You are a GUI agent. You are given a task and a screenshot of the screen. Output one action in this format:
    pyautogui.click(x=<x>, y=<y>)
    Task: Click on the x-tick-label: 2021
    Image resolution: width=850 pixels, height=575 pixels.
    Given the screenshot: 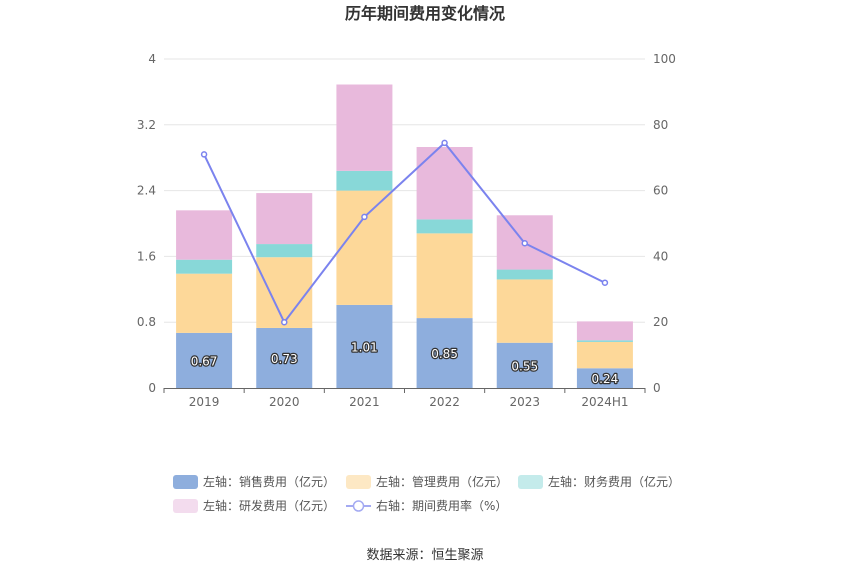 What is the action you would take?
    pyautogui.click(x=364, y=402)
    